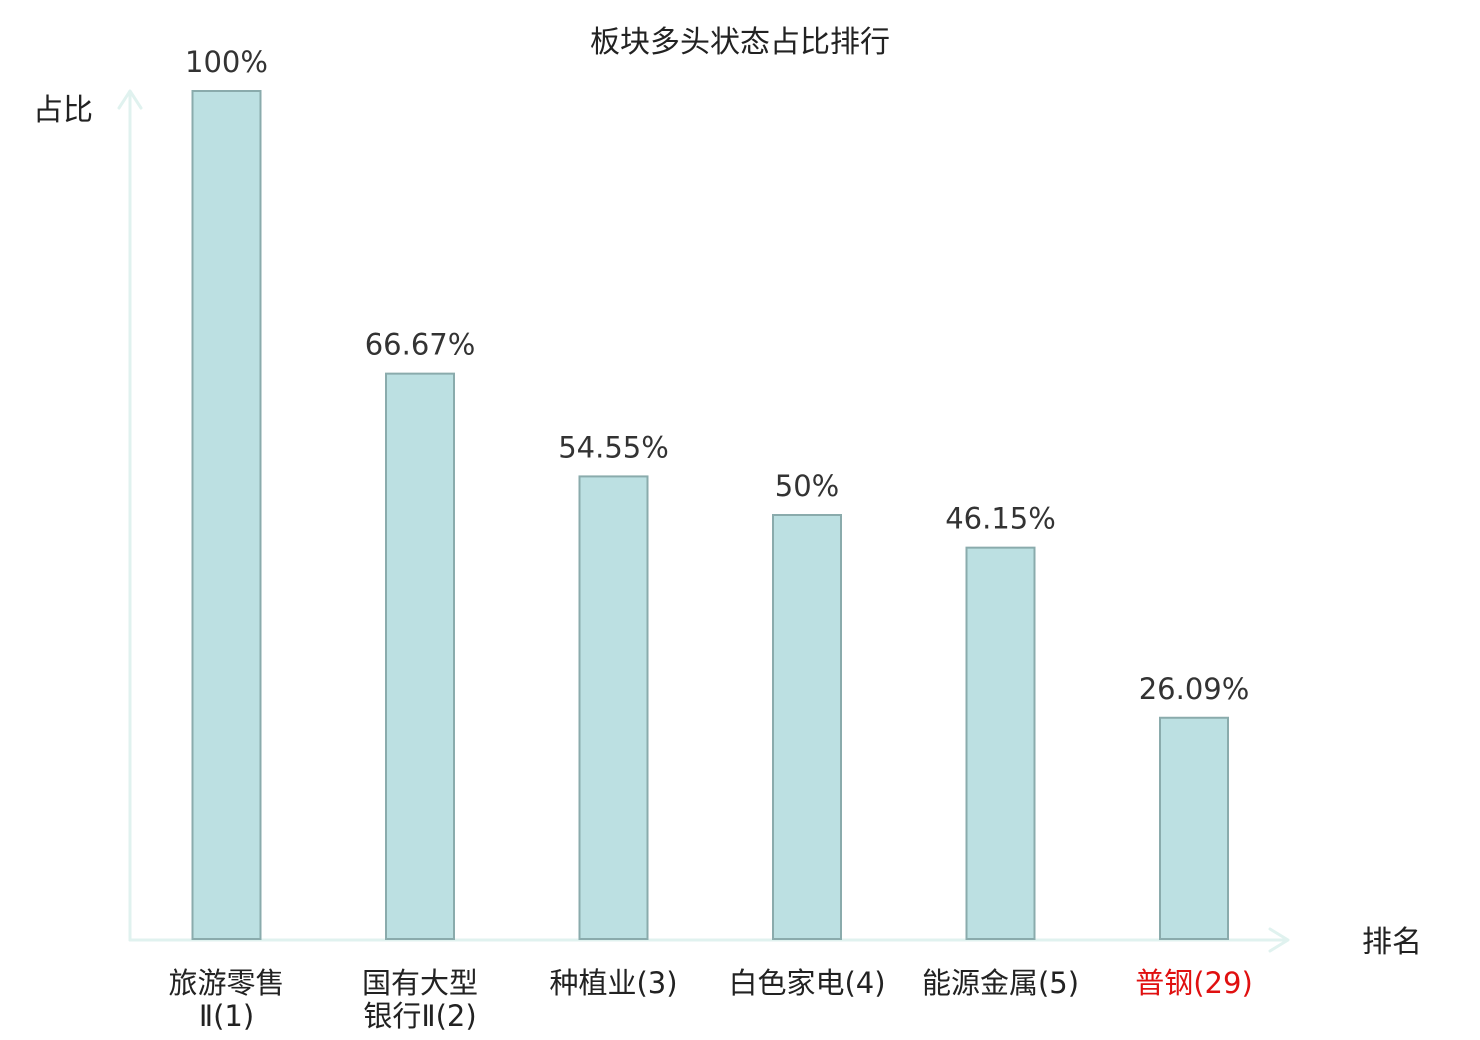  What do you see at coordinates (226, 62) in the screenshot?
I see `bar-value-label: 100%` at bounding box center [226, 62].